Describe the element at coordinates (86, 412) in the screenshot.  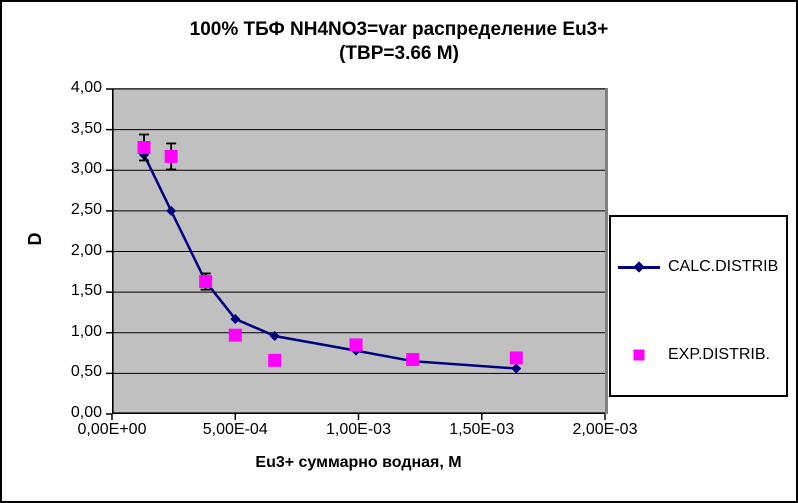
I see `y-axis-tick-label: 0,00` at that location.